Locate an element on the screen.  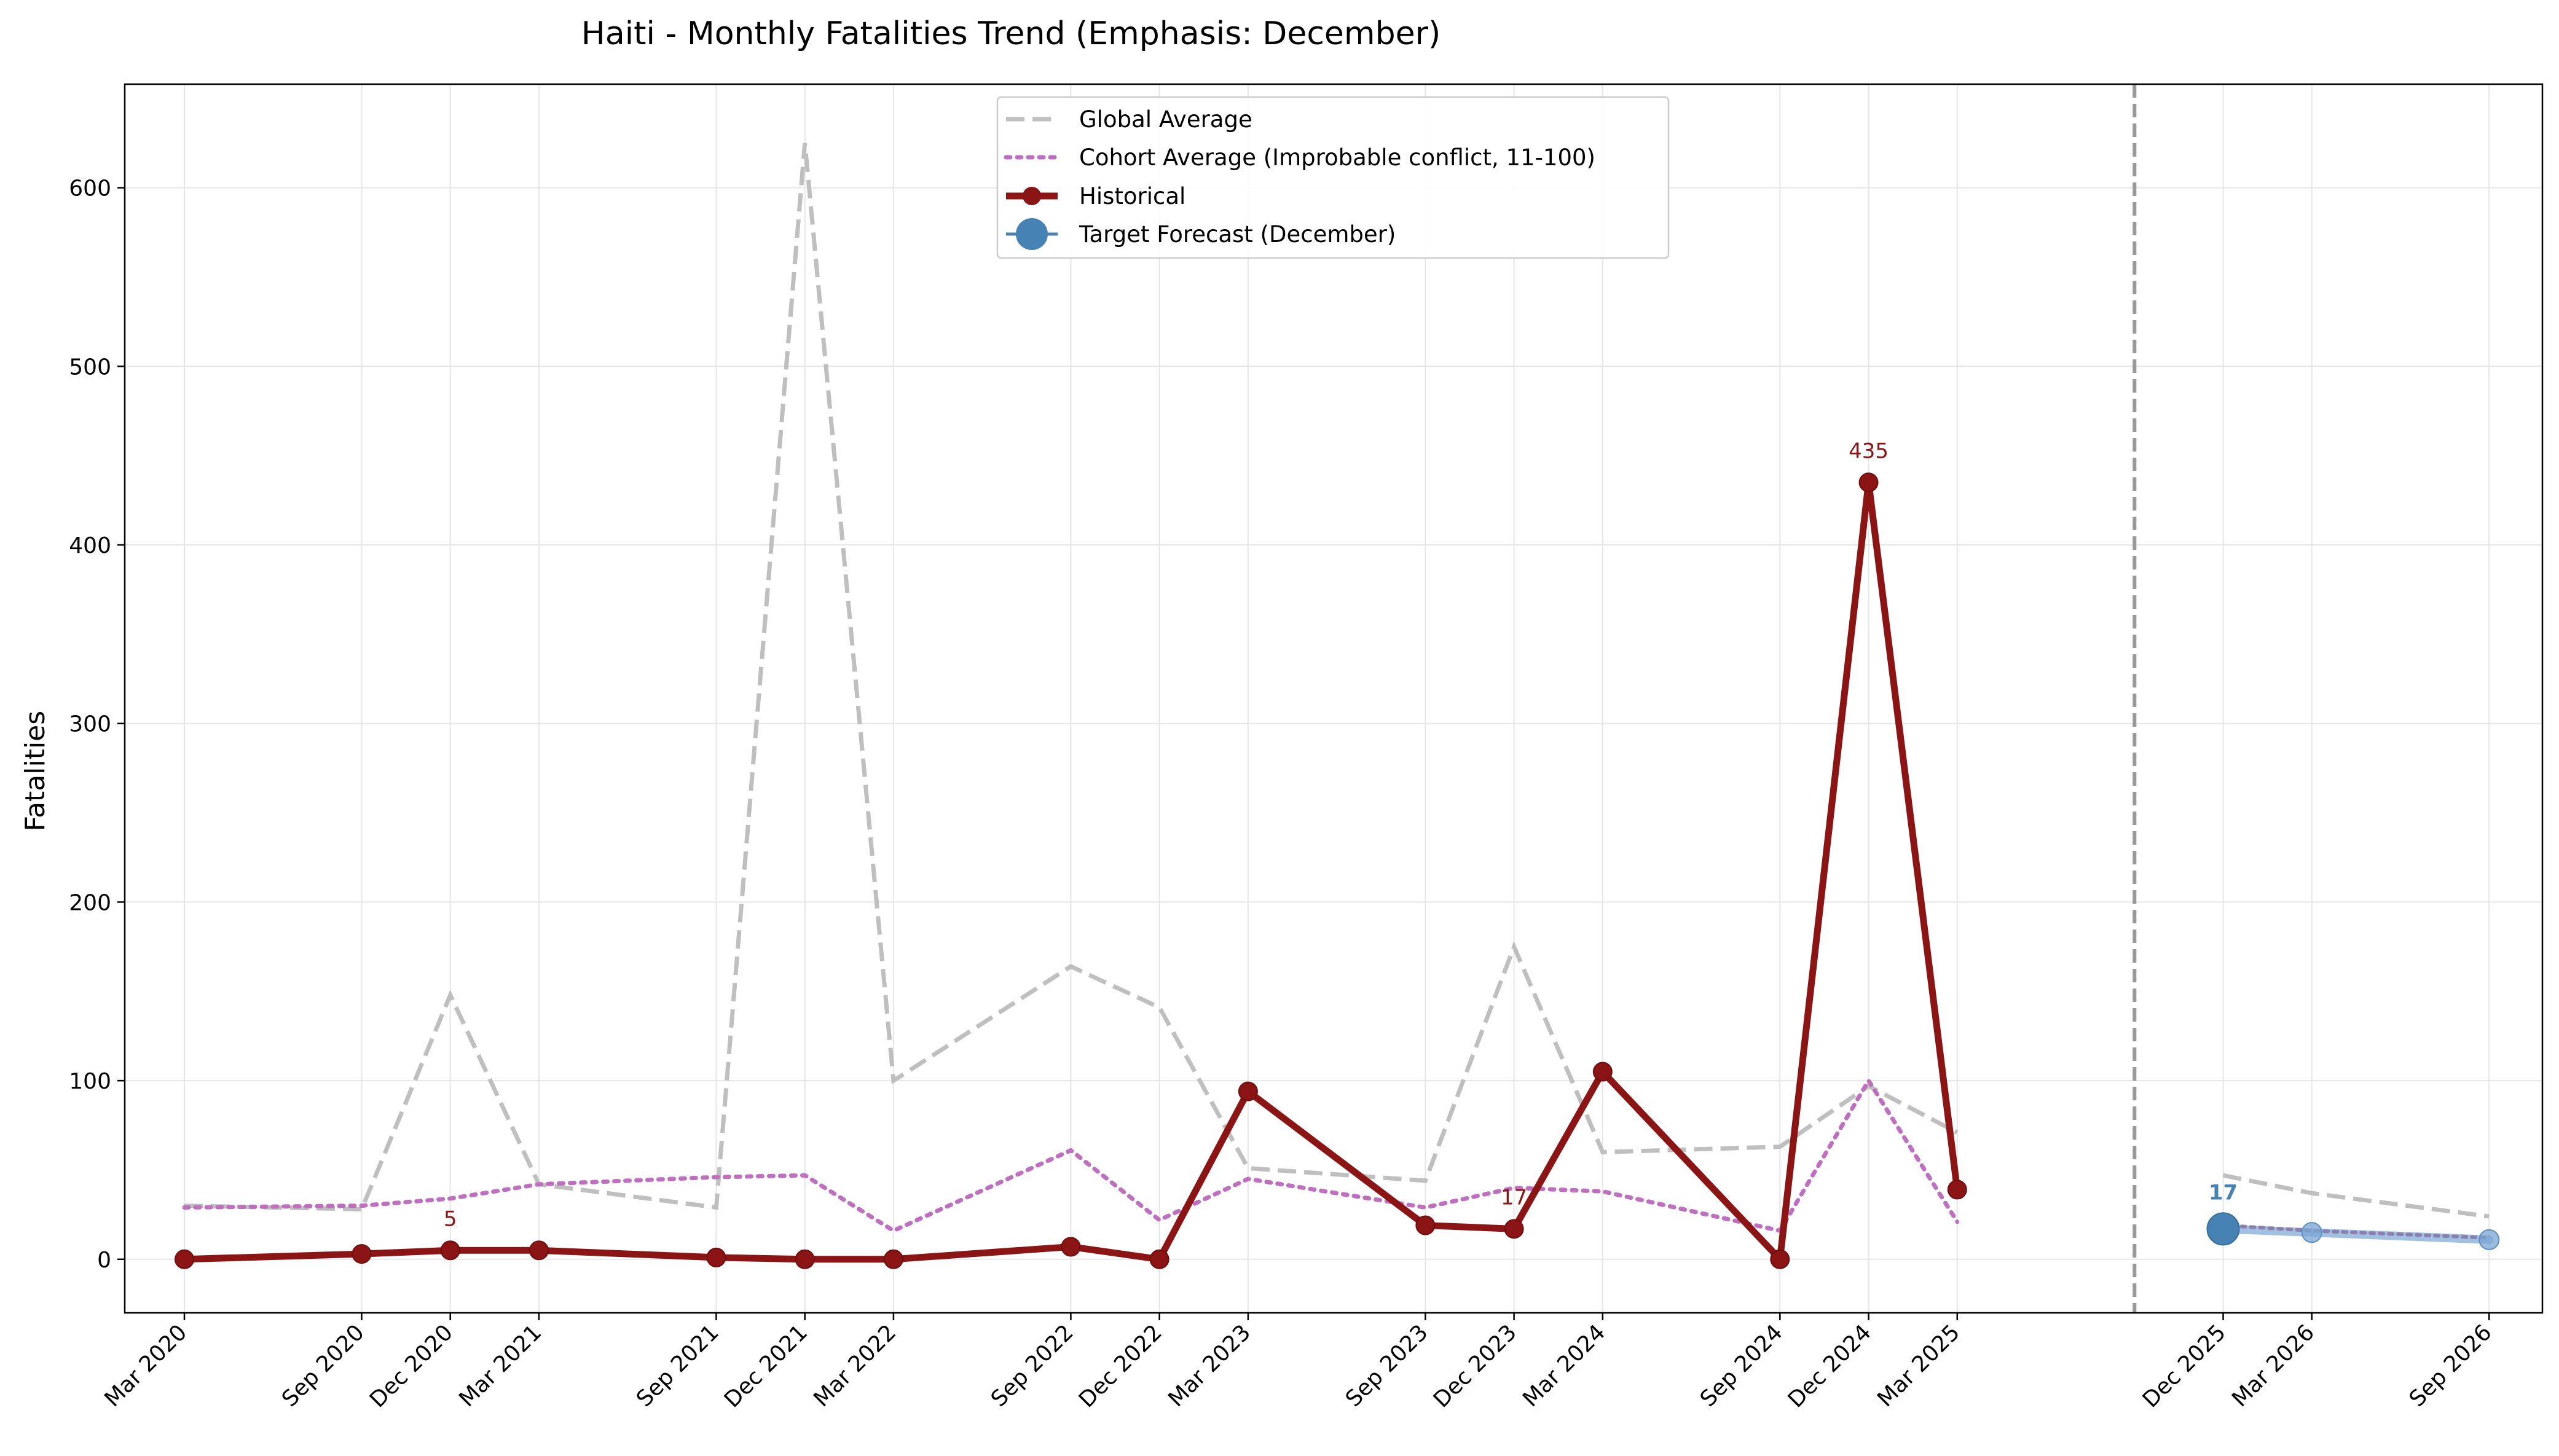
cohort-average-line is located at coordinates (1071, 1155).